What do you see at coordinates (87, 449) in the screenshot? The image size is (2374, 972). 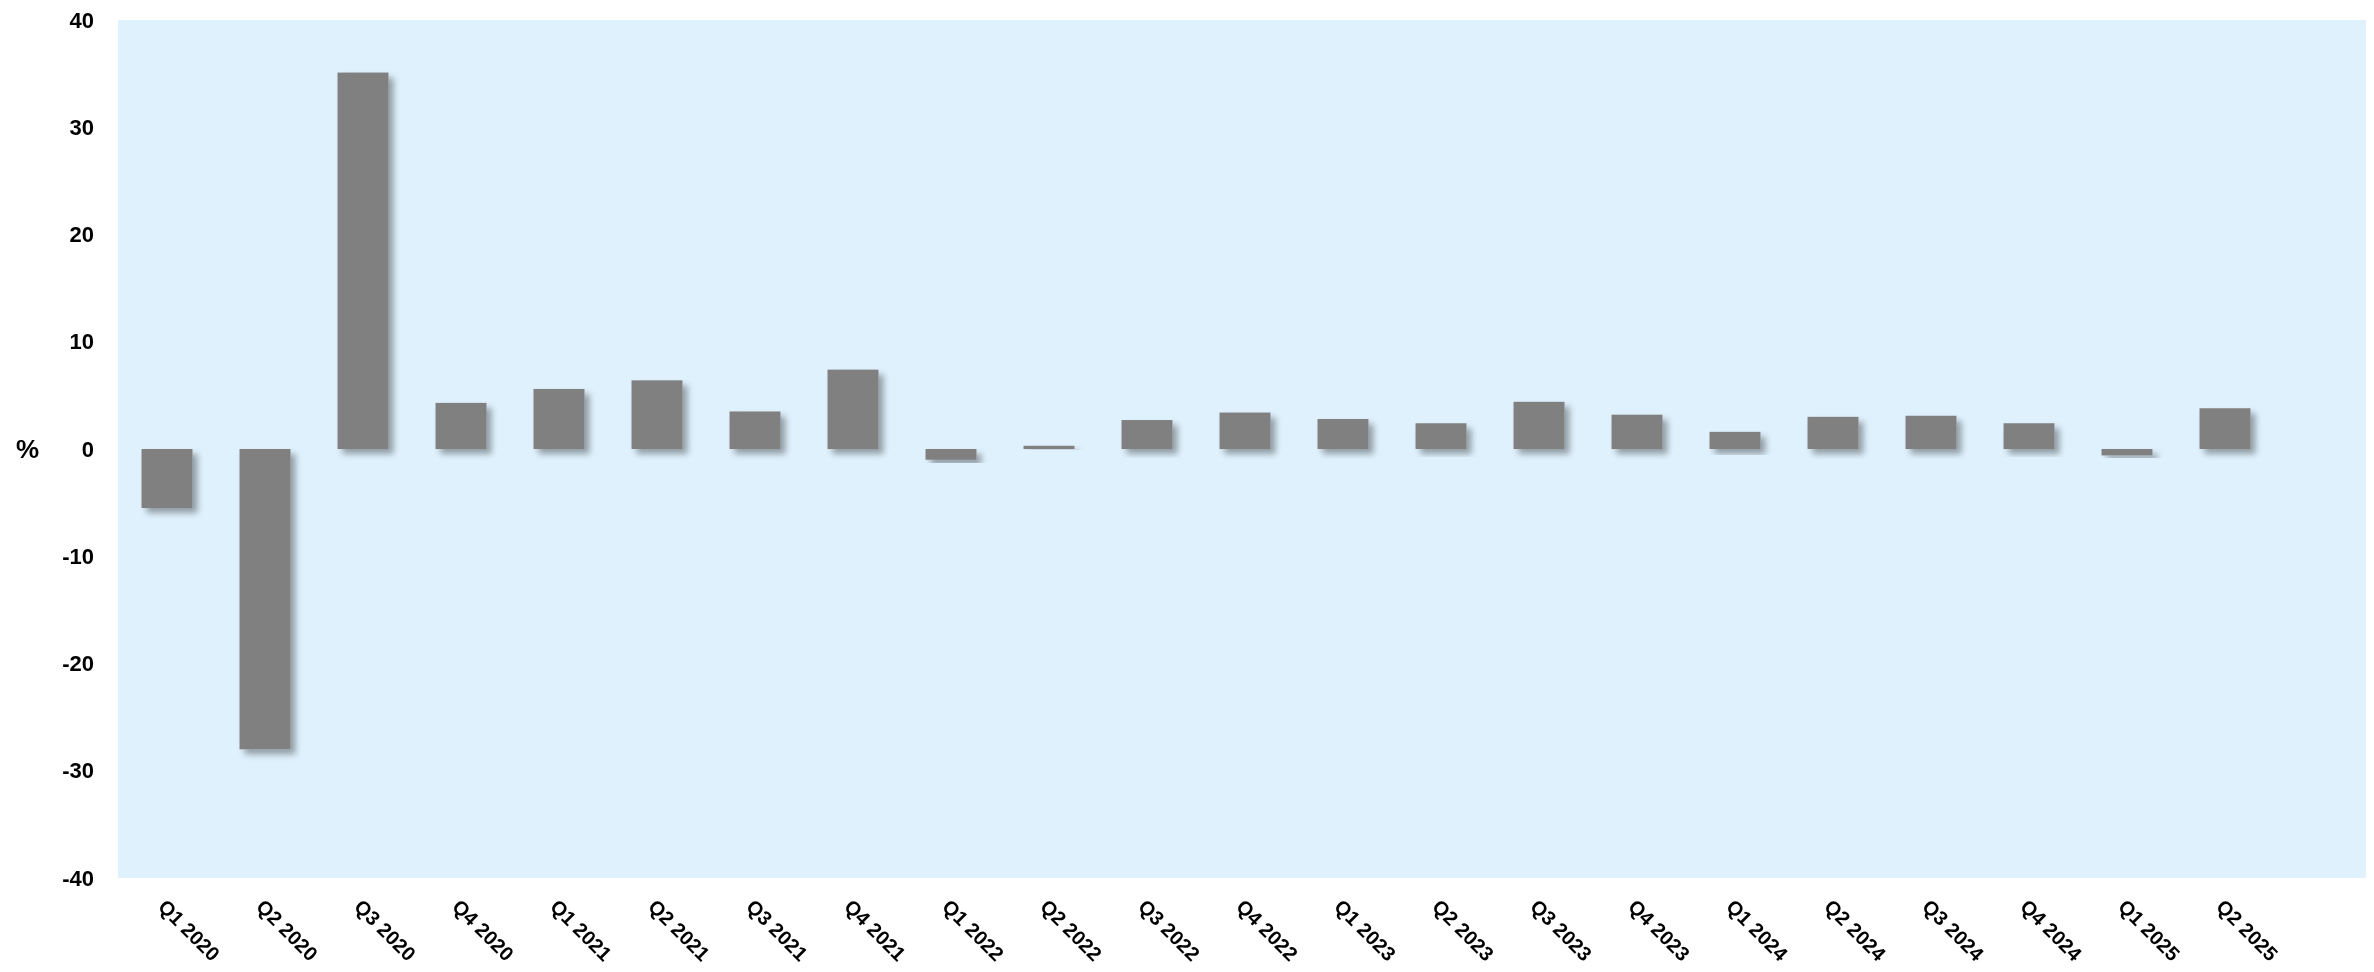 I see `y-tick-label: 0` at bounding box center [87, 449].